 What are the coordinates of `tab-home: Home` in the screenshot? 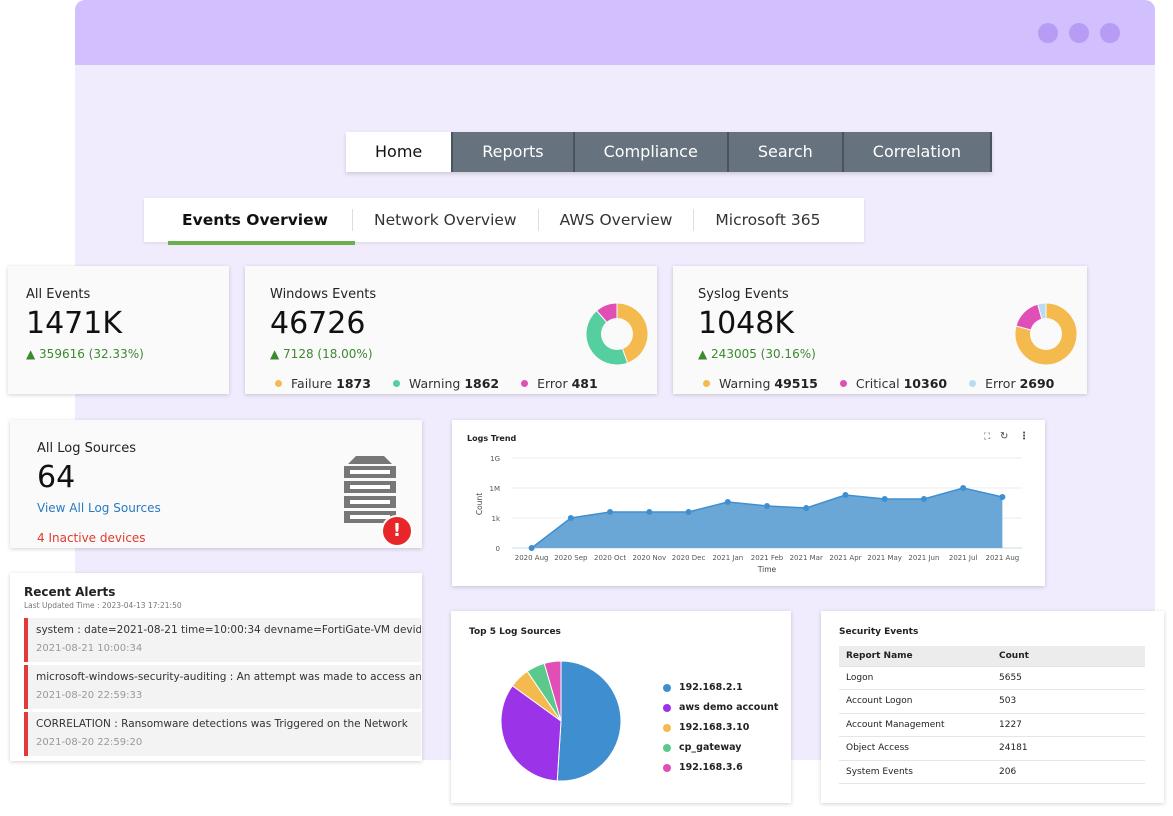 It's located at (400, 152).